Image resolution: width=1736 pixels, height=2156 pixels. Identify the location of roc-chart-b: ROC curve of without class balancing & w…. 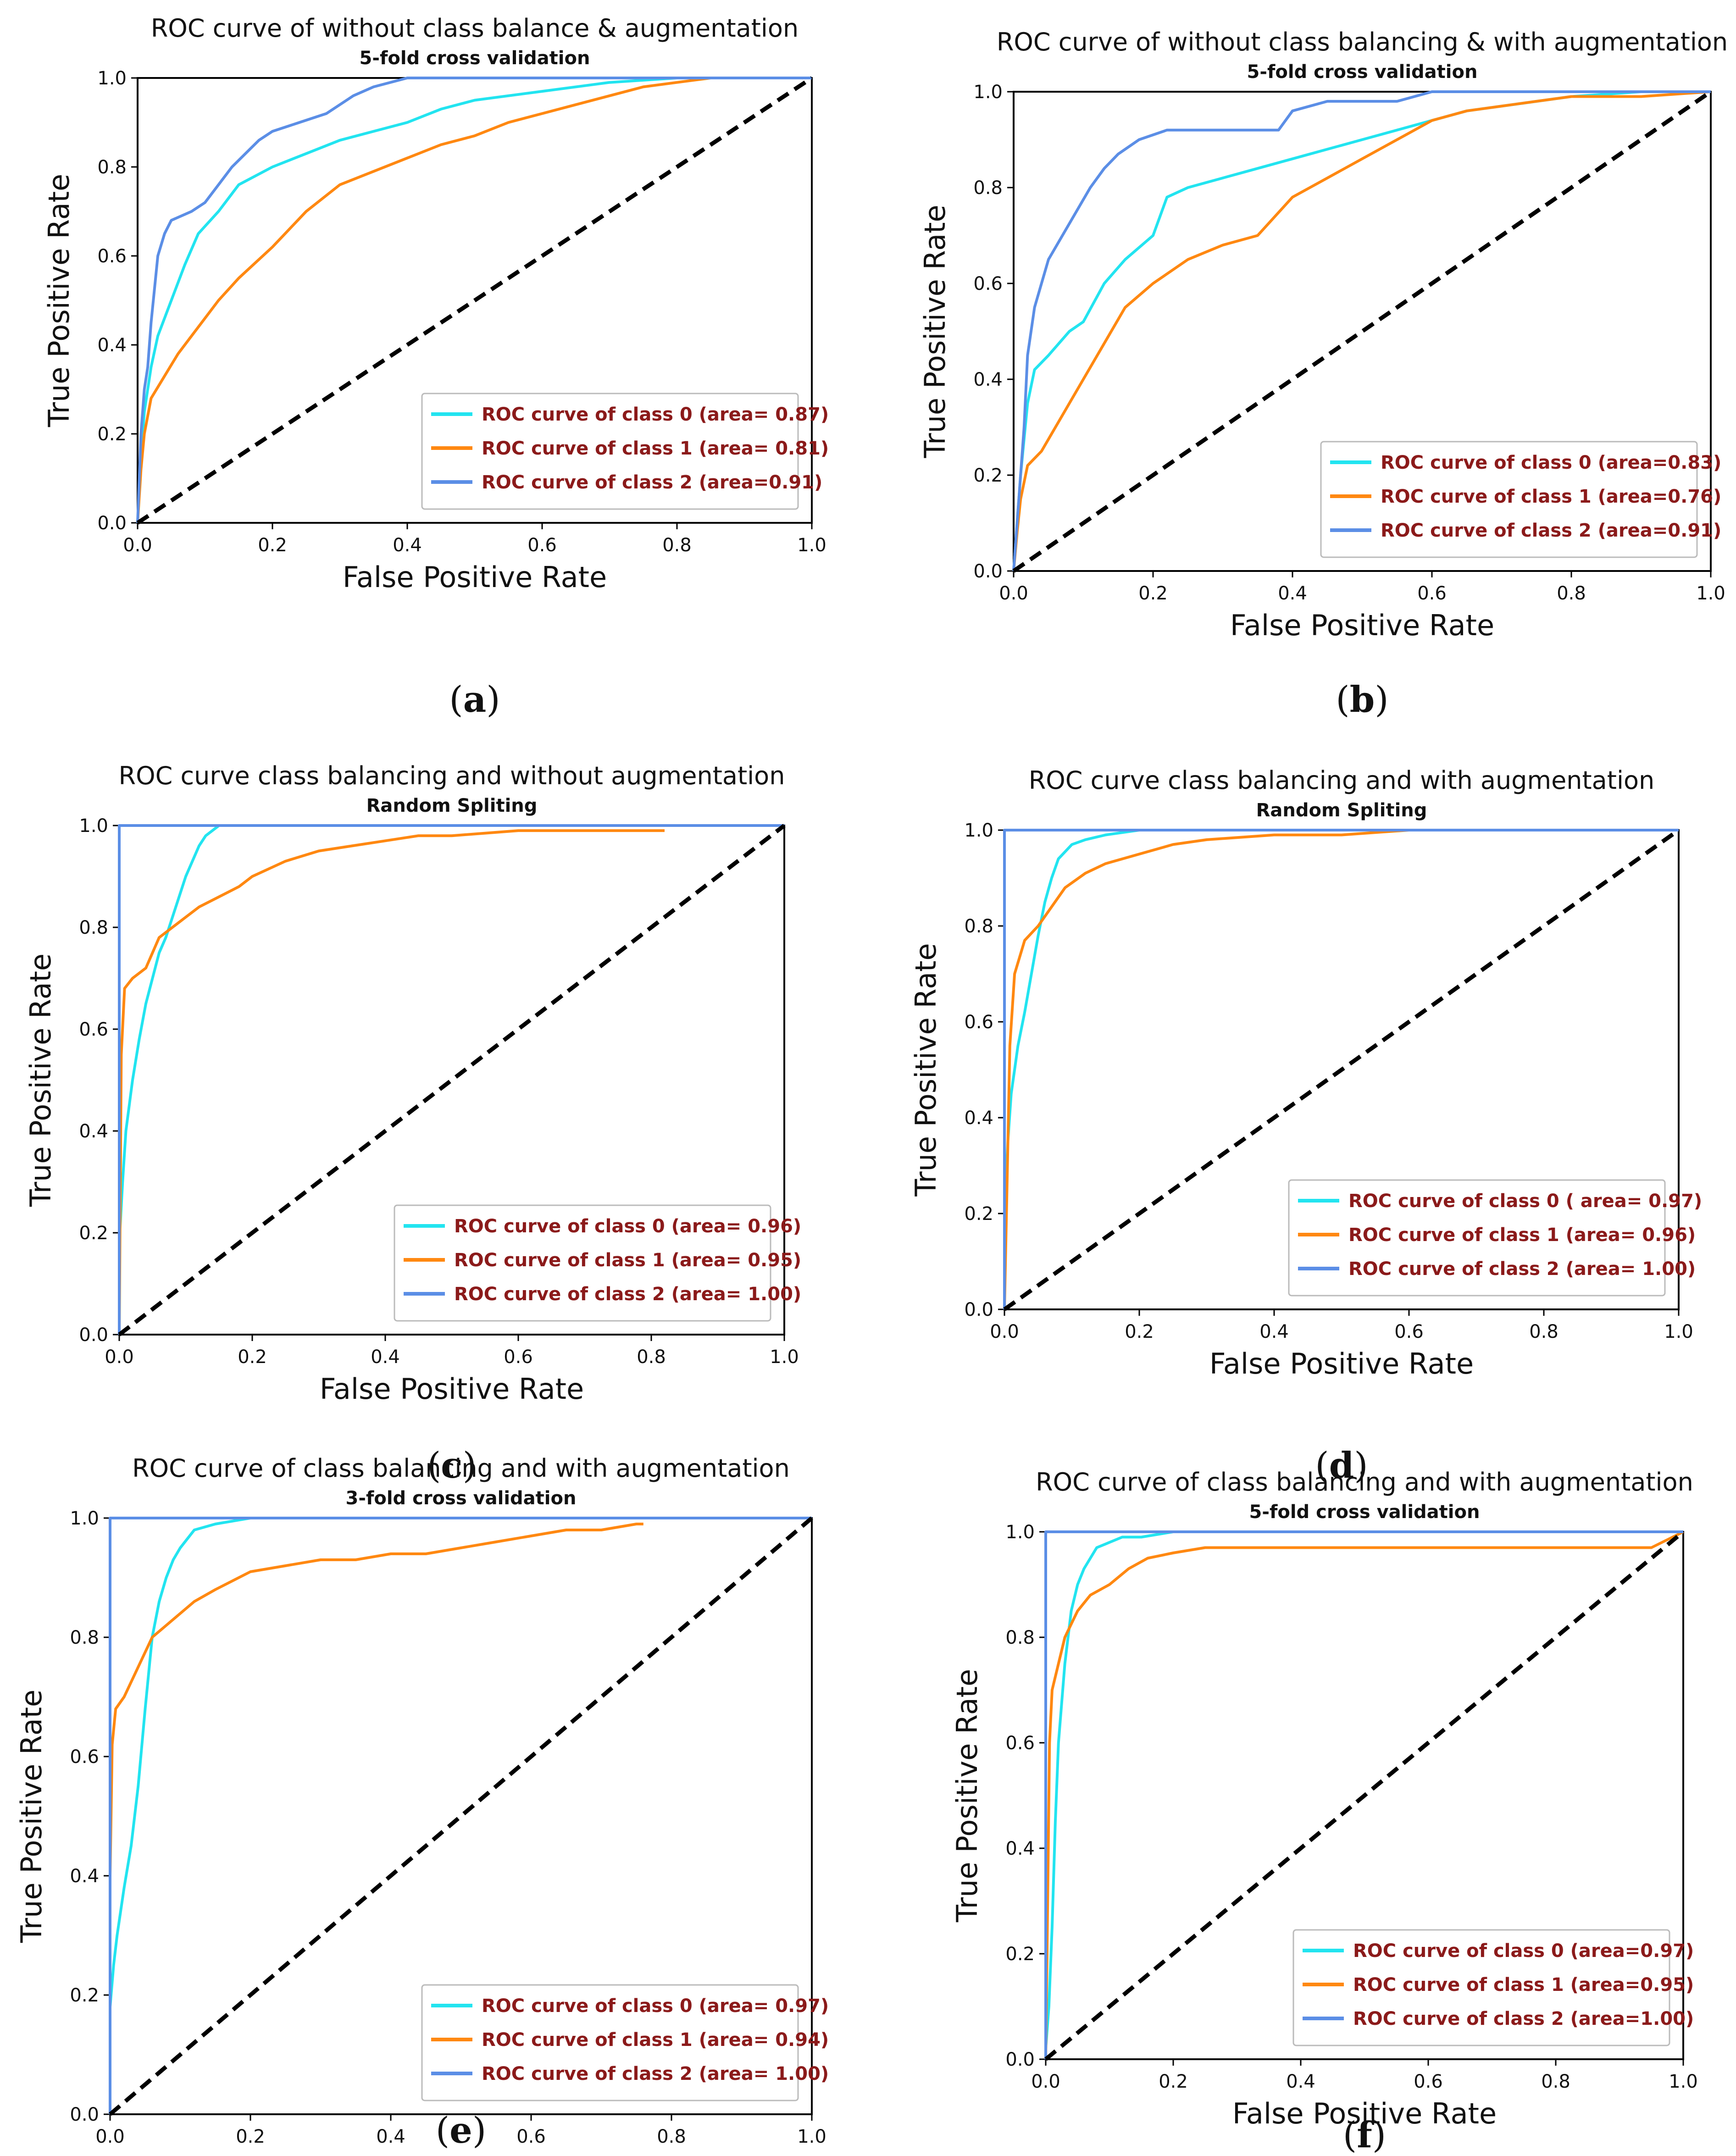
(1323, 335).